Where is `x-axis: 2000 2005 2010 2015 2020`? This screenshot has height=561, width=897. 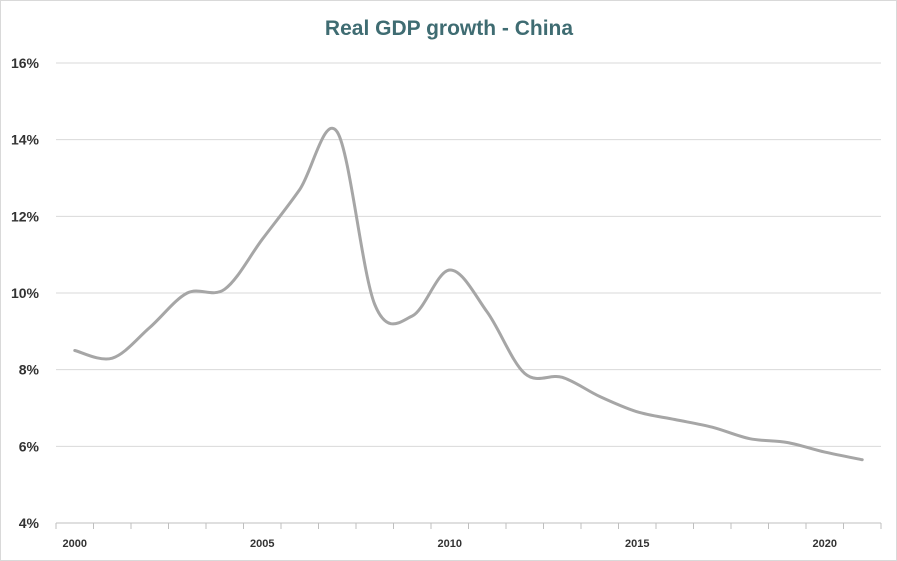 x-axis: 2000 2005 2010 2015 2020 is located at coordinates (468, 536).